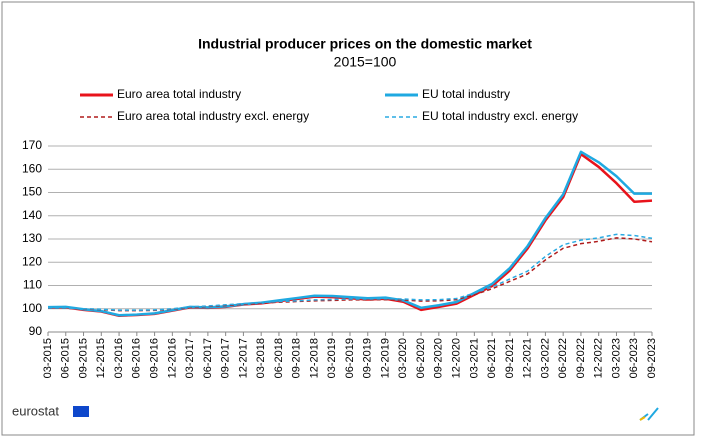  What do you see at coordinates (179, 94) in the screenshot?
I see `legend-label: Euro area total industry` at bounding box center [179, 94].